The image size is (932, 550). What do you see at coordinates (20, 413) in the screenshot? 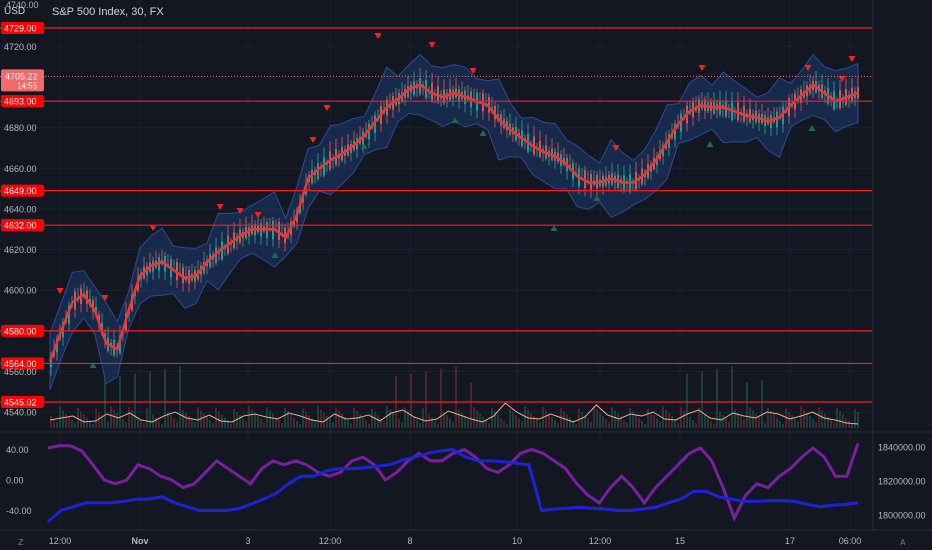
I see `price-tick: 4540.00` at bounding box center [20, 413].